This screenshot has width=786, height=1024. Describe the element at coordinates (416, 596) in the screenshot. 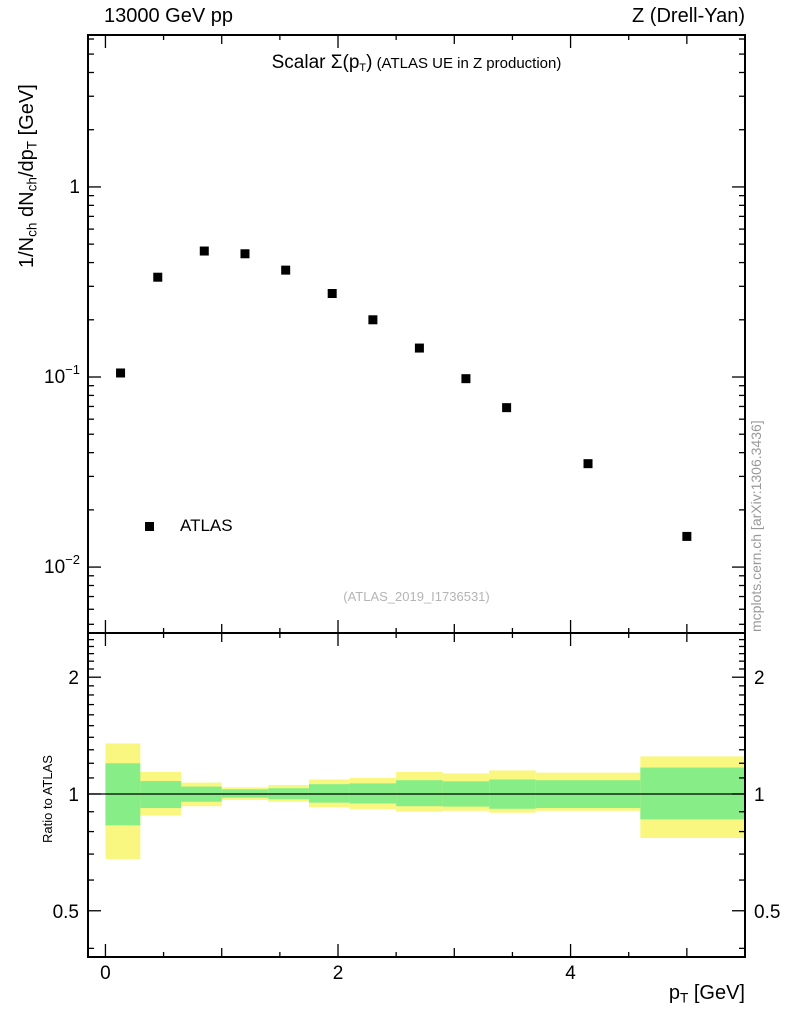

I see `analysis-watermark: (ATLAS_2019_I1736531)` at that location.